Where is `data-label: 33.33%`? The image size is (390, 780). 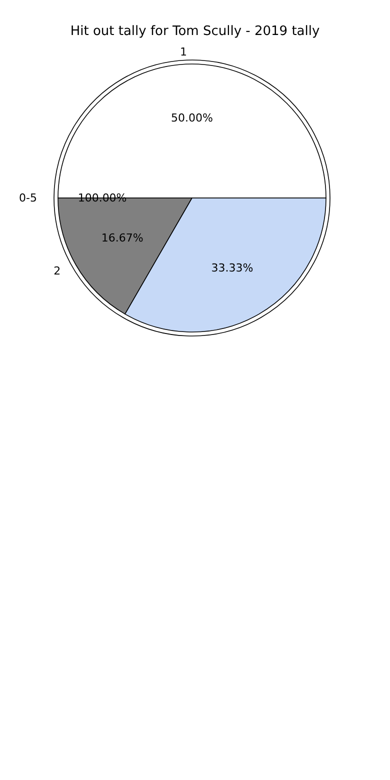 data-label: 33.33% is located at coordinates (232, 267).